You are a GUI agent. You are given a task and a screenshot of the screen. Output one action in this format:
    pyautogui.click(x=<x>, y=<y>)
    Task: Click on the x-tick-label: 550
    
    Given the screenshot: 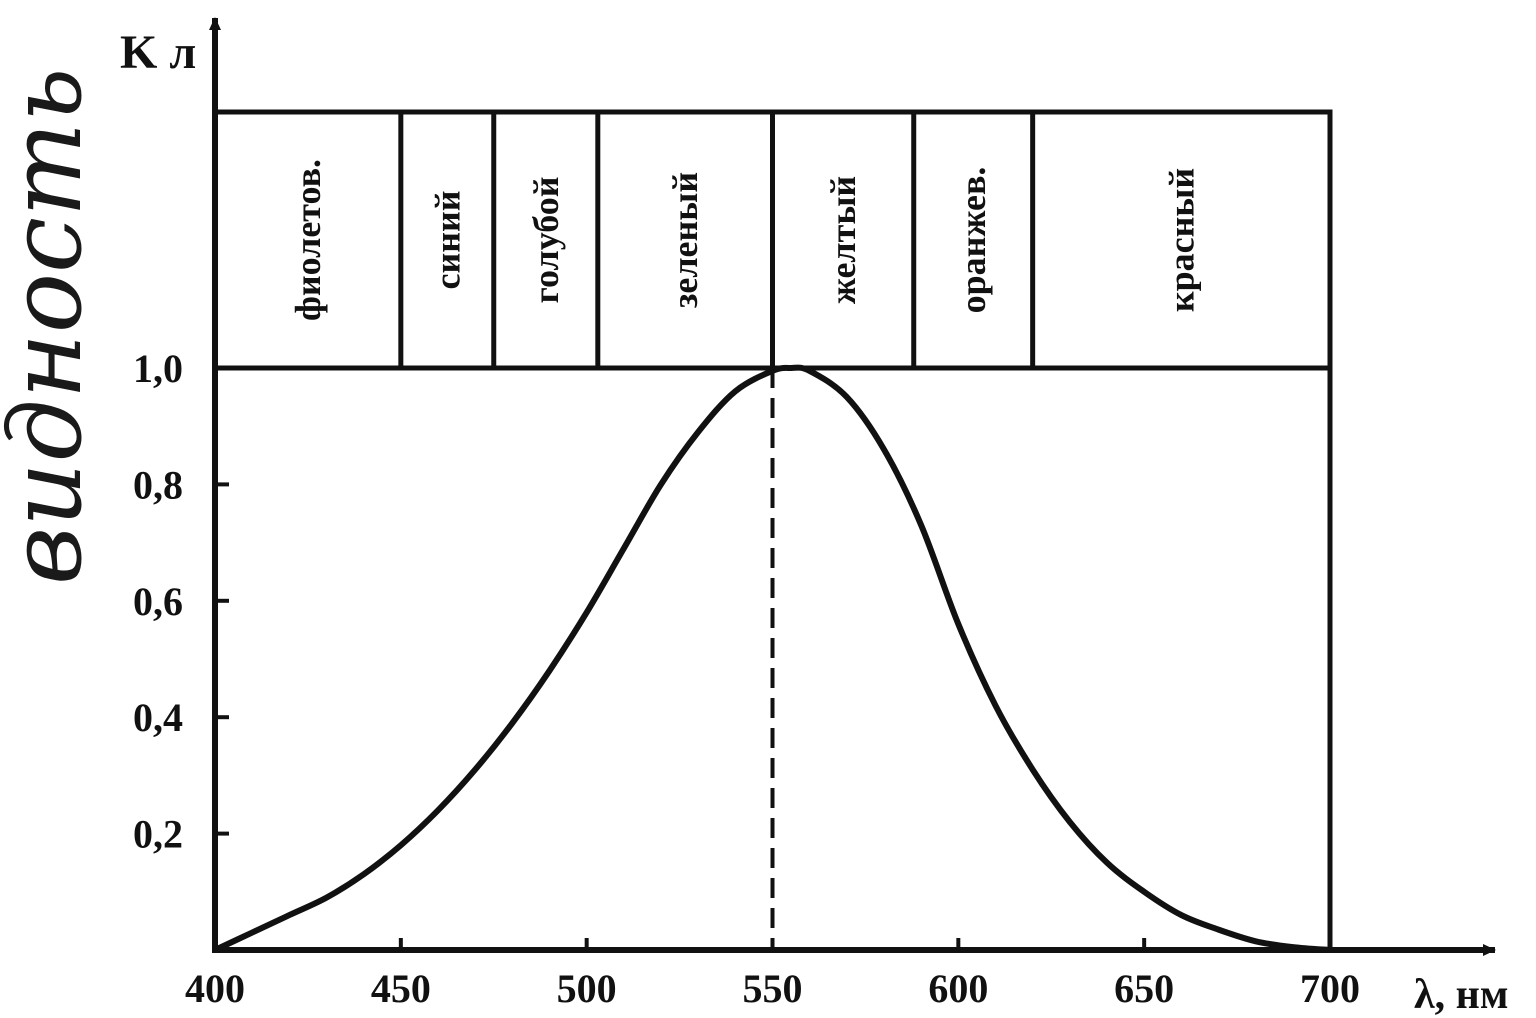 What is the action you would take?
    pyautogui.click(x=773, y=988)
    